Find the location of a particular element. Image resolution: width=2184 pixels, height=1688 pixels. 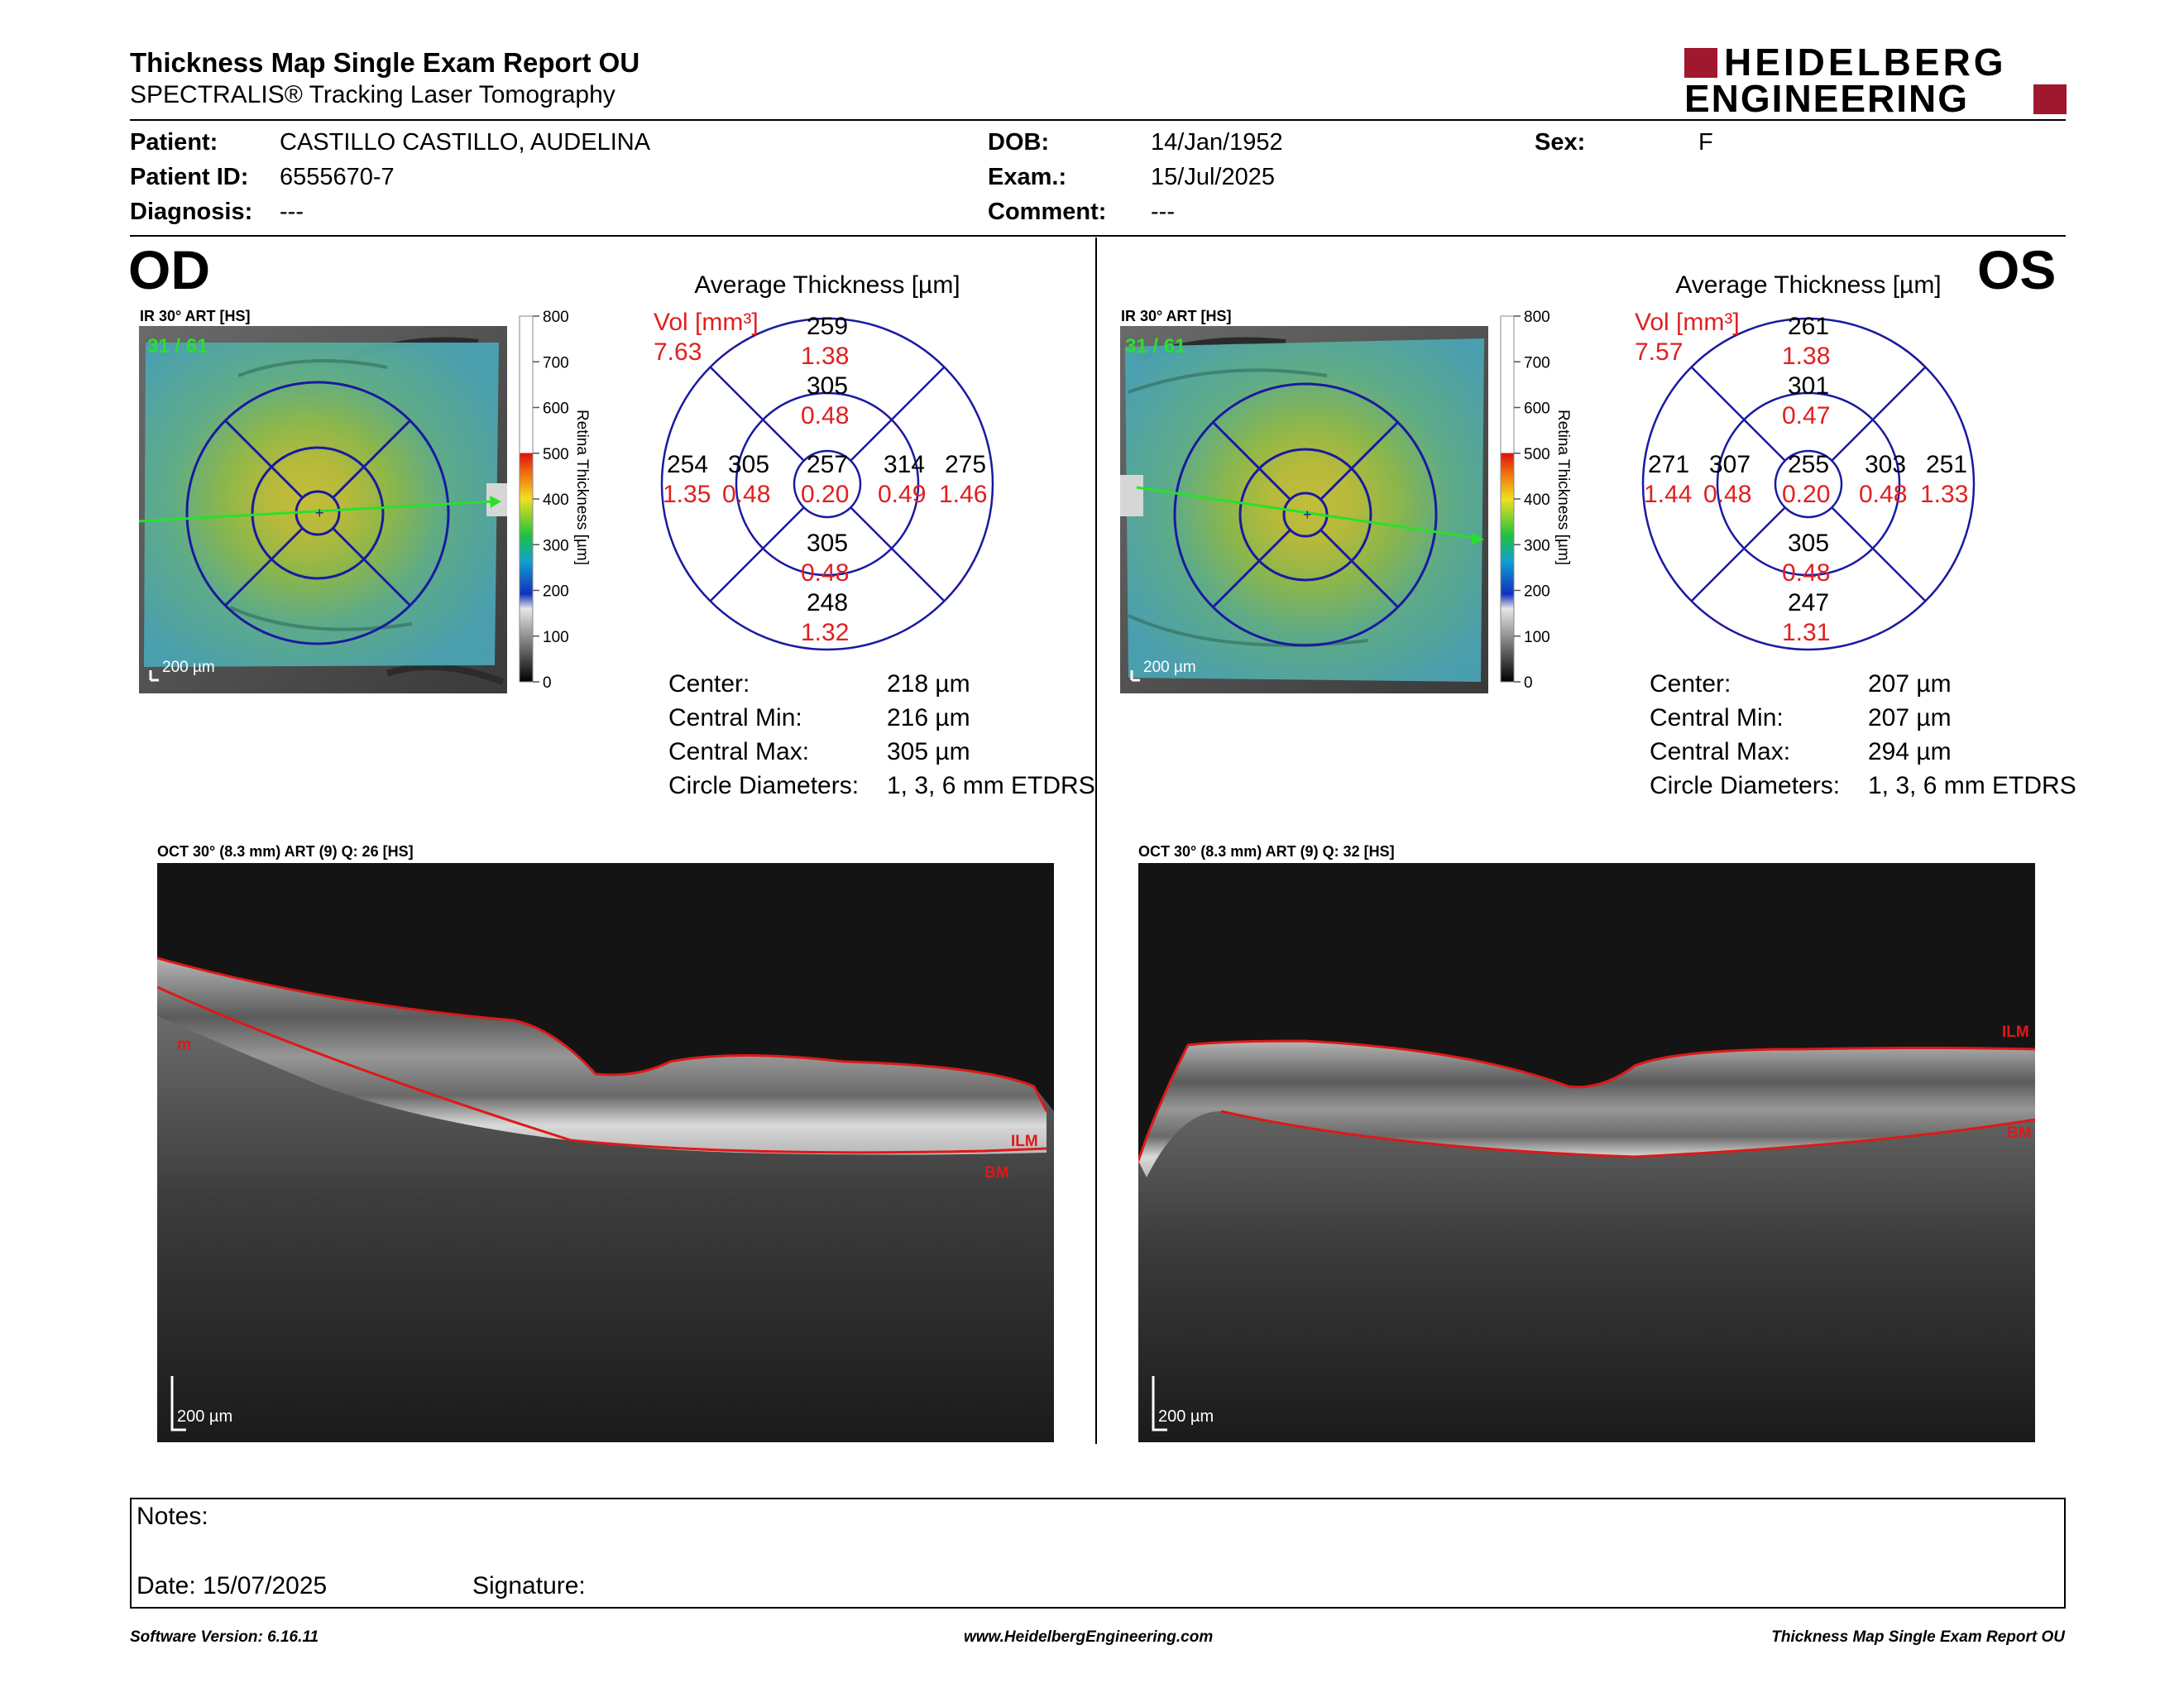

os-fovea-marker-icon: + is located at coordinates (1307, 514).